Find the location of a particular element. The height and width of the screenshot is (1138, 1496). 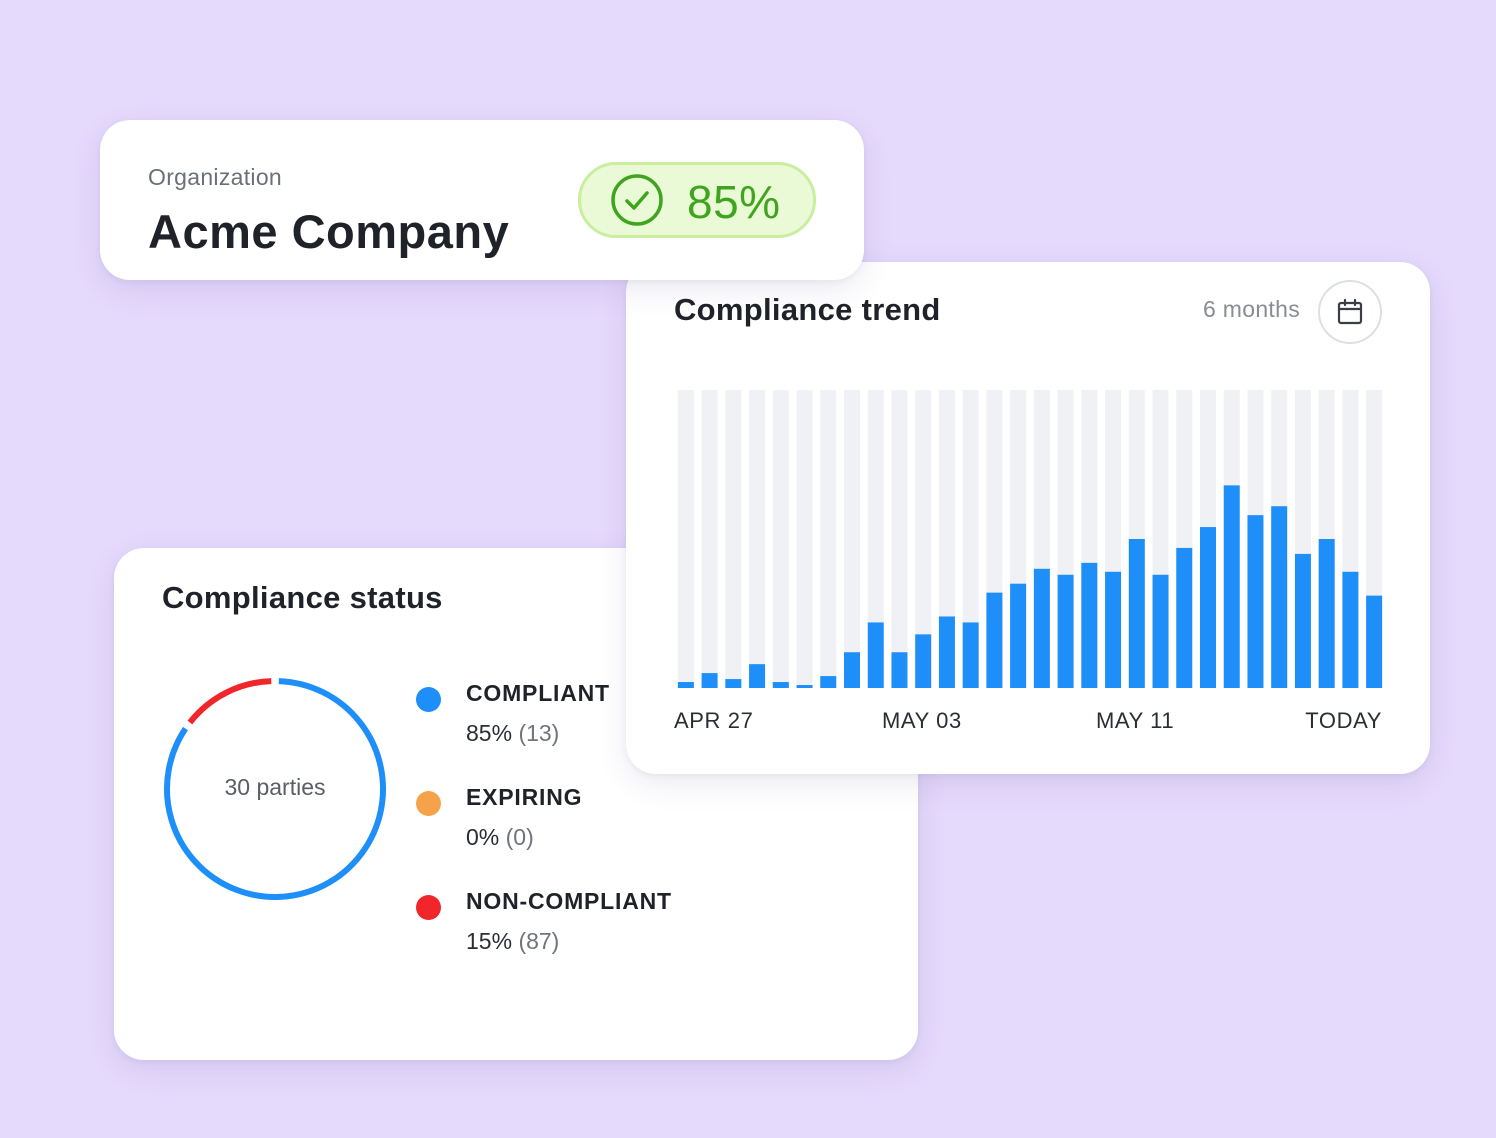

organization-name: Acme Company is located at coordinates (329, 231).